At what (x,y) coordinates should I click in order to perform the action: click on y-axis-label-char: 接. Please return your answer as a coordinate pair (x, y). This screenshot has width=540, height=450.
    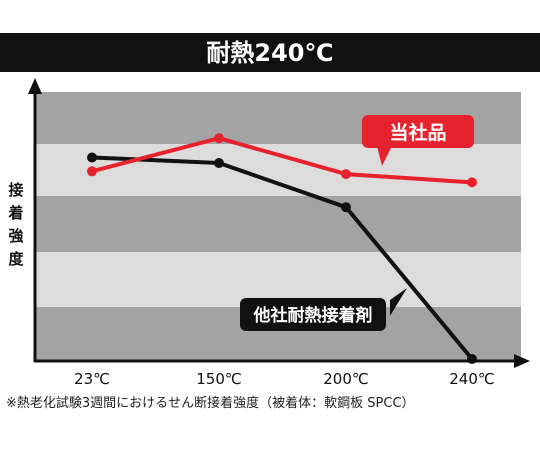
    Looking at the image, I should click on (15, 190).